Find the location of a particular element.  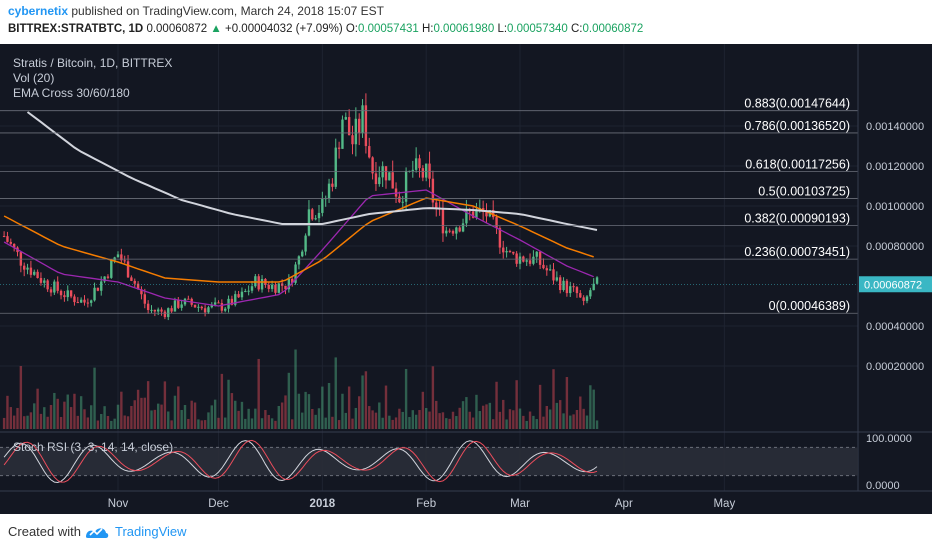

ema-fast-line is located at coordinates (298, 248).